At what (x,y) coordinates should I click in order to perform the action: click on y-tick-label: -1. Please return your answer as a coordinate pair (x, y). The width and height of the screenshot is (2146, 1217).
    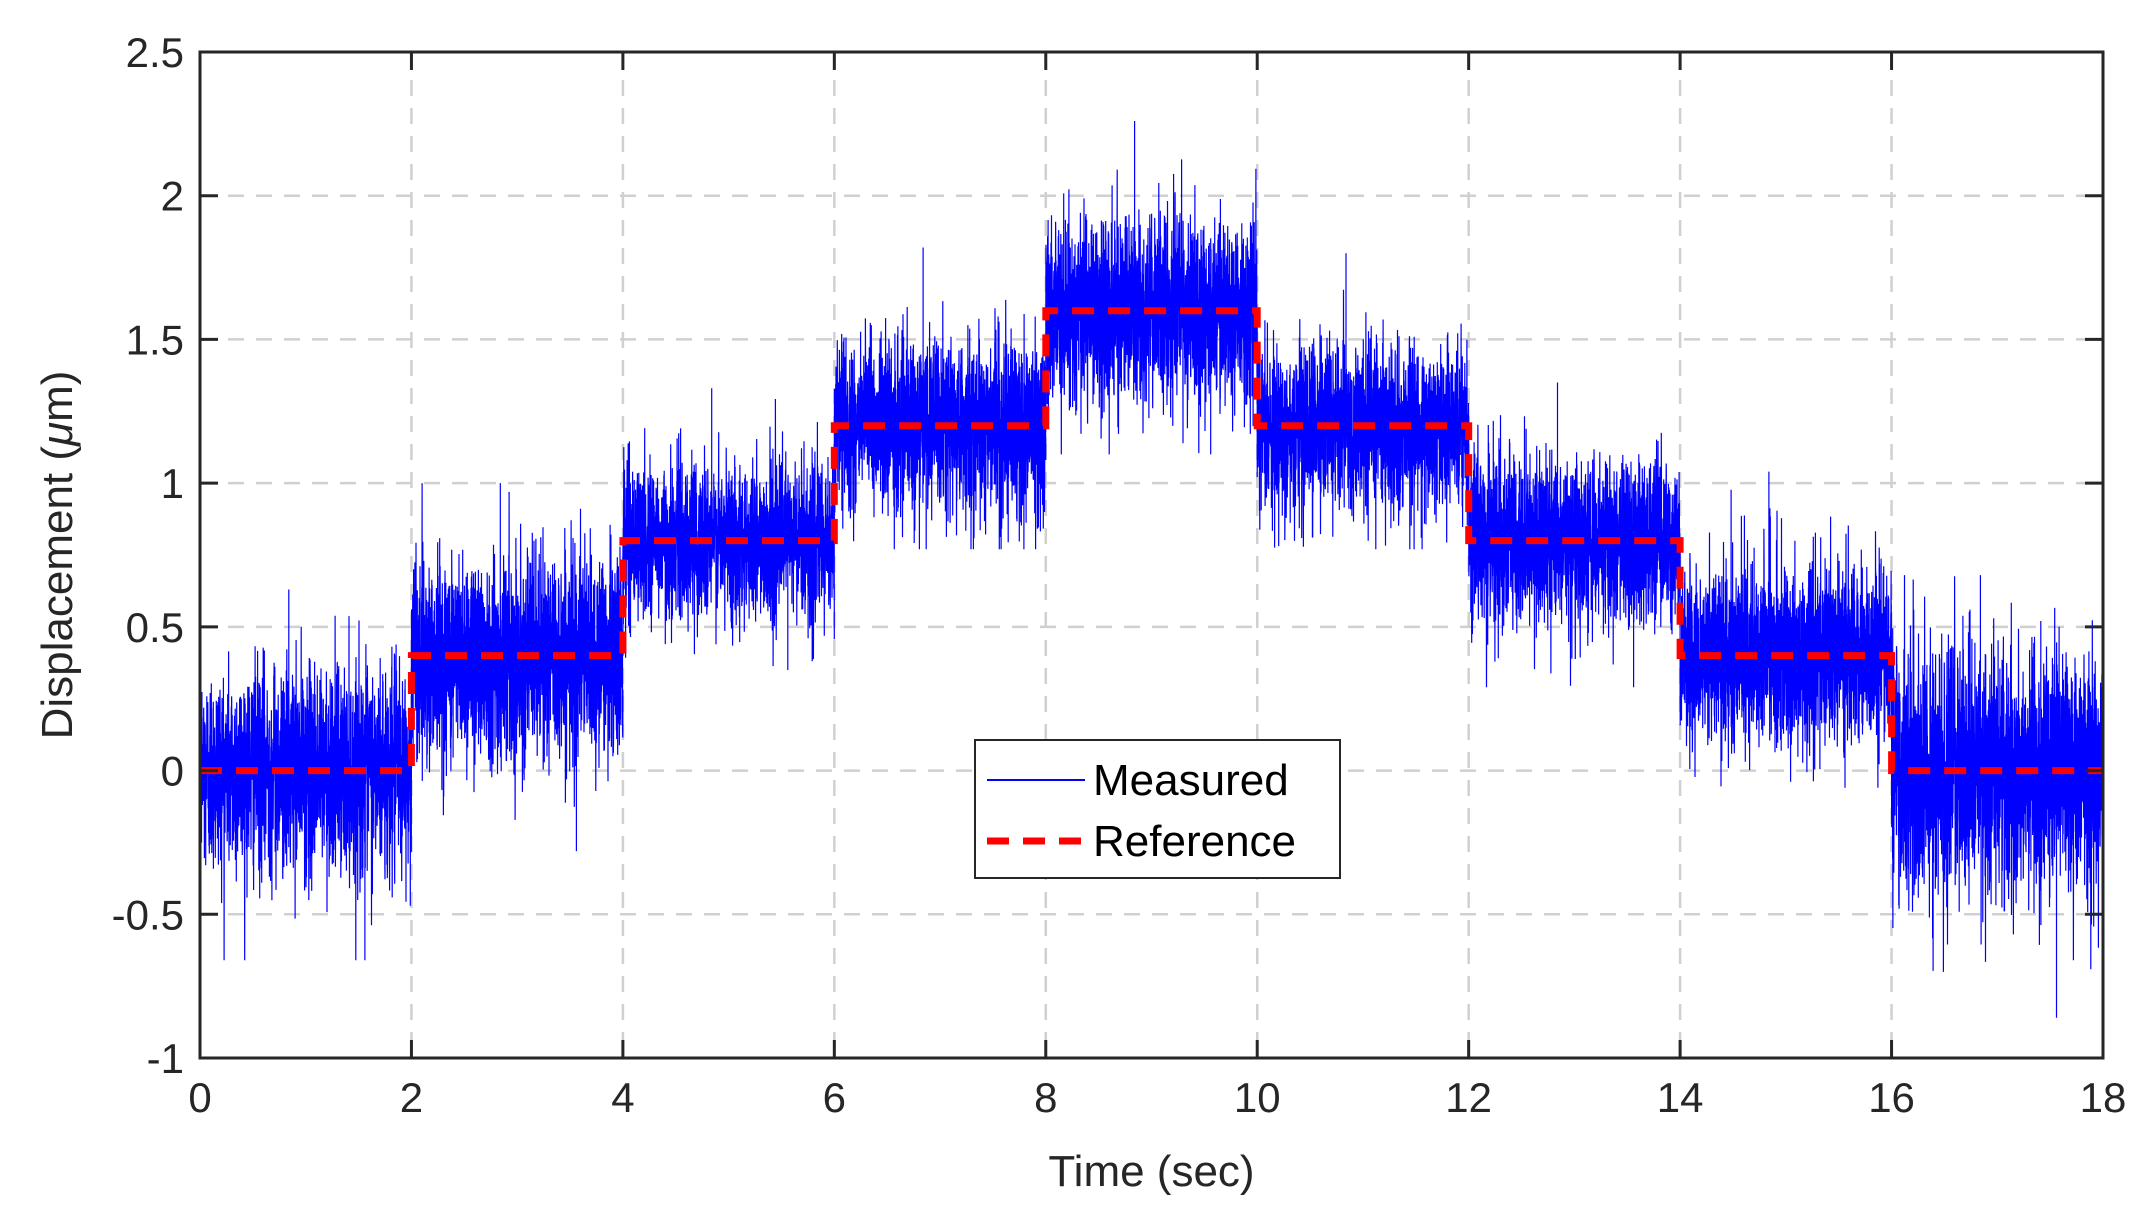
    Looking at the image, I should click on (165, 1058).